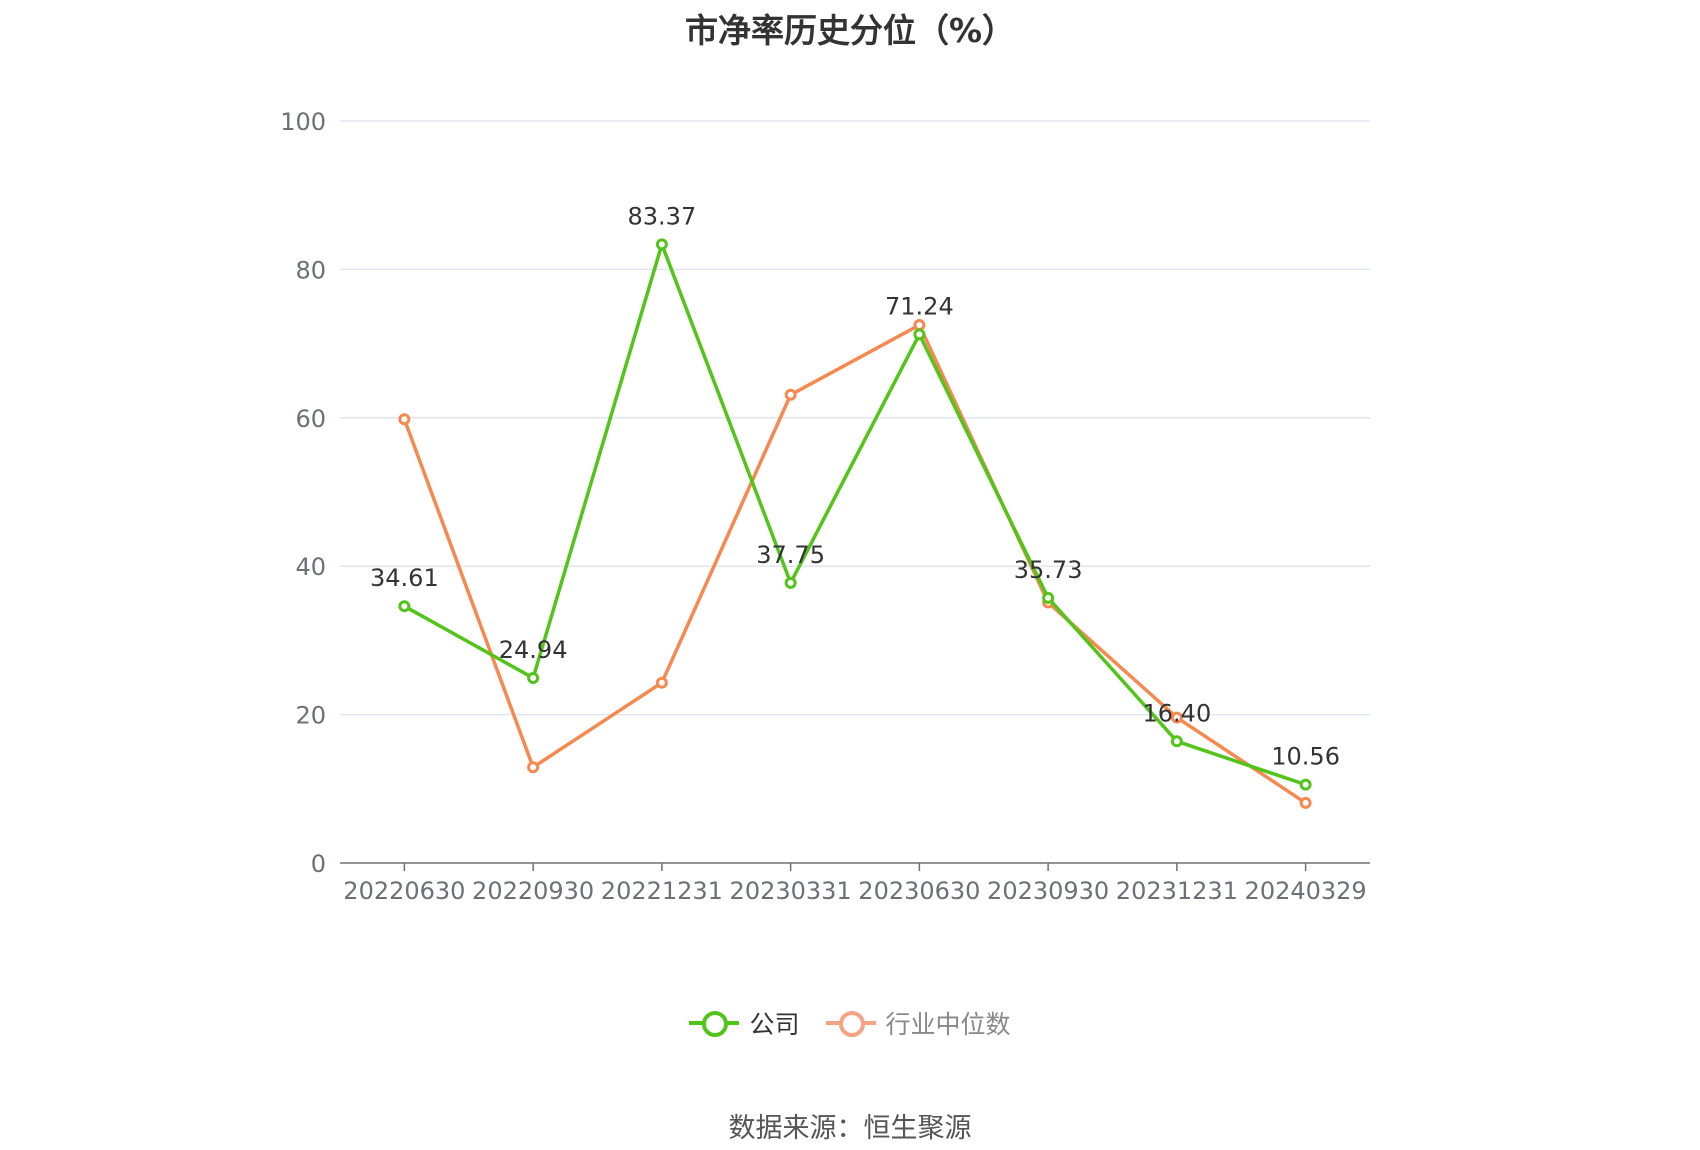 Image resolution: width=1700 pixels, height=1150 pixels. Describe the element at coordinates (303, 122) in the screenshot. I see `y-tick-label: 100` at that location.